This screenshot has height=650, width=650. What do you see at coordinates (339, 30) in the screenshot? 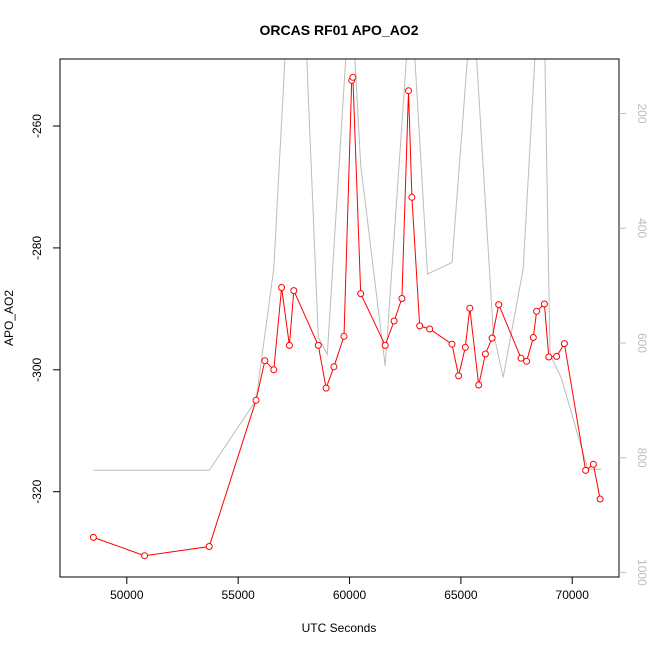
I see `chart-title: ORCAS RF01 APO_AO2` at bounding box center [339, 30].